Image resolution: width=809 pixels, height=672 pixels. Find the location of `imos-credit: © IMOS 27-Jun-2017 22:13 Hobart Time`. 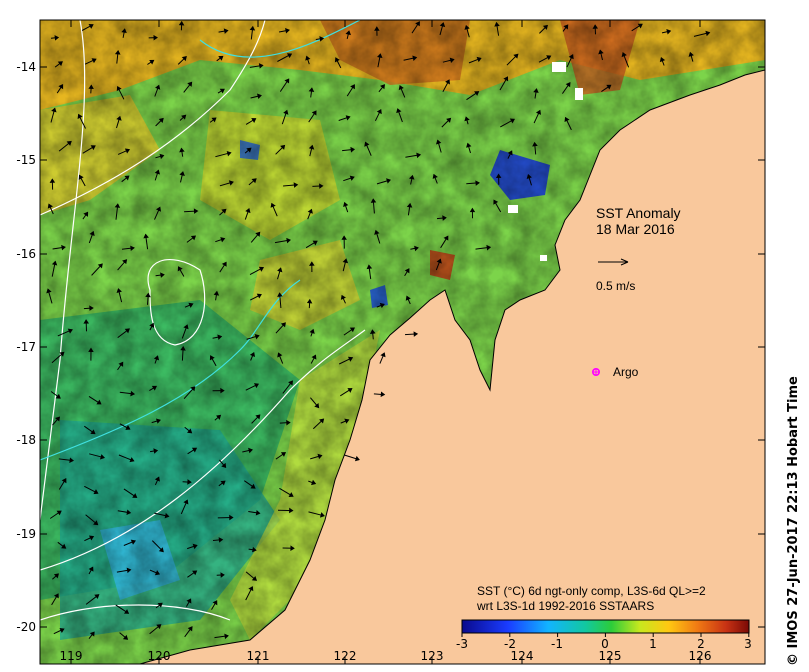

imos-credit: © IMOS 27-Jun-2017 22:13 Hobart Time is located at coordinates (793, 521).